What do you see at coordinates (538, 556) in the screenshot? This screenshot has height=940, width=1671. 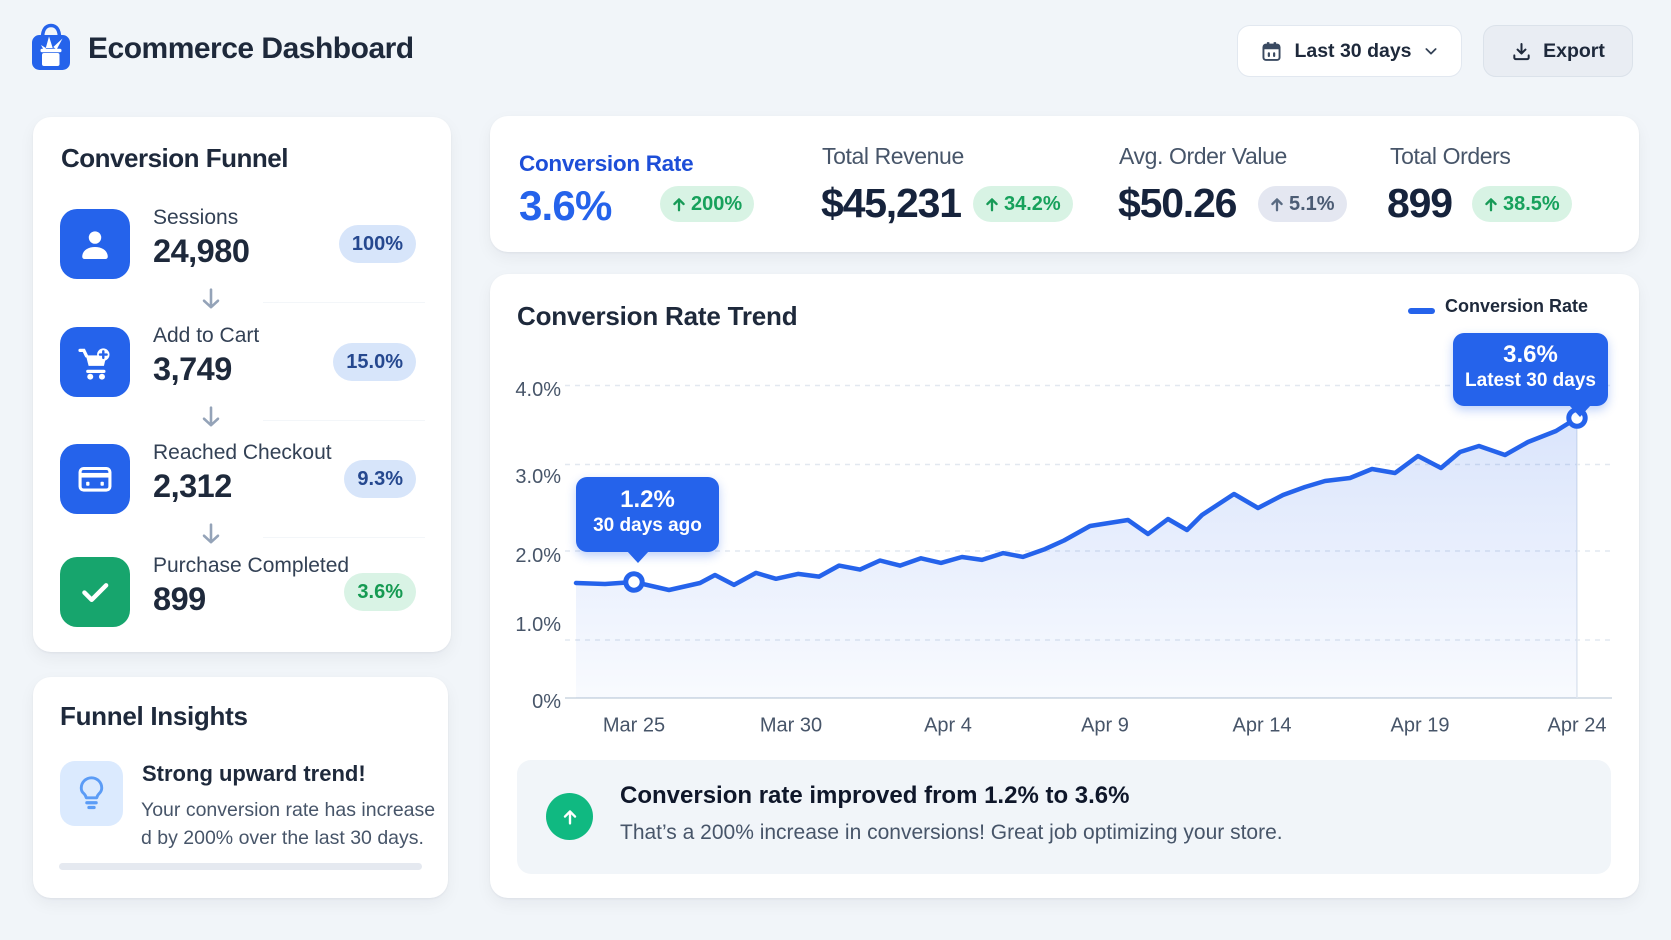 I see `svg-text: 2.0%` at bounding box center [538, 556].